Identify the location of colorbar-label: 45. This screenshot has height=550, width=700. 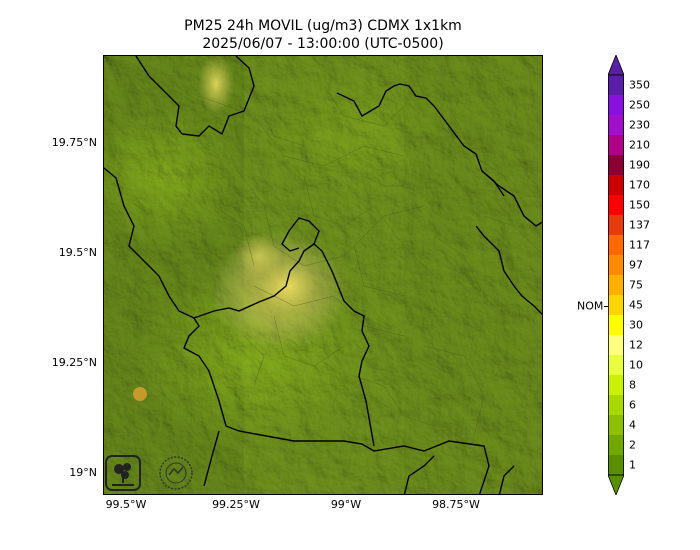
(636, 305).